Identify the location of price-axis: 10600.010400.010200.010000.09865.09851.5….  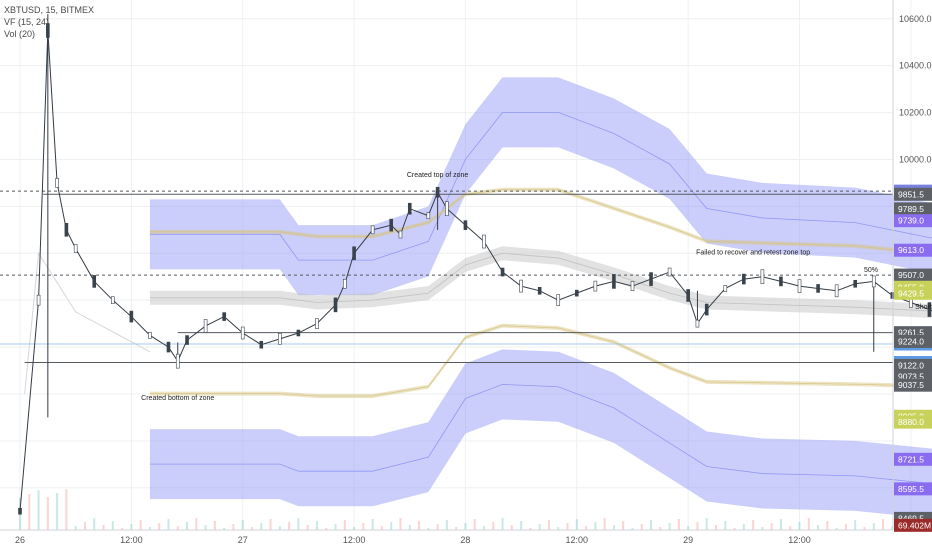
(912, 266).